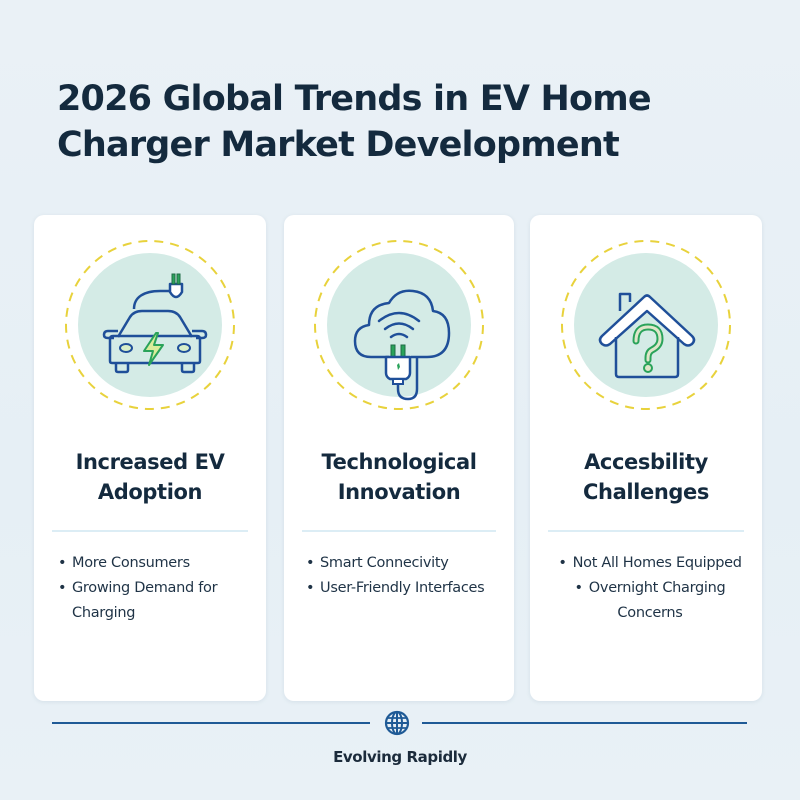  I want to click on globe-icon, so click(397, 723).